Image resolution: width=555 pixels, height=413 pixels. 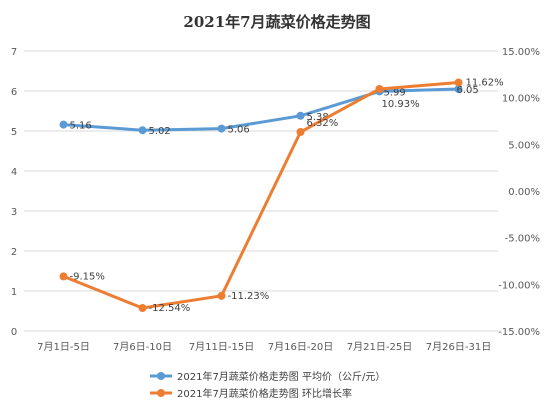 What do you see at coordinates (379, 347) in the screenshot?
I see `x-axis-tick-label: 7月21日-25日` at bounding box center [379, 347].